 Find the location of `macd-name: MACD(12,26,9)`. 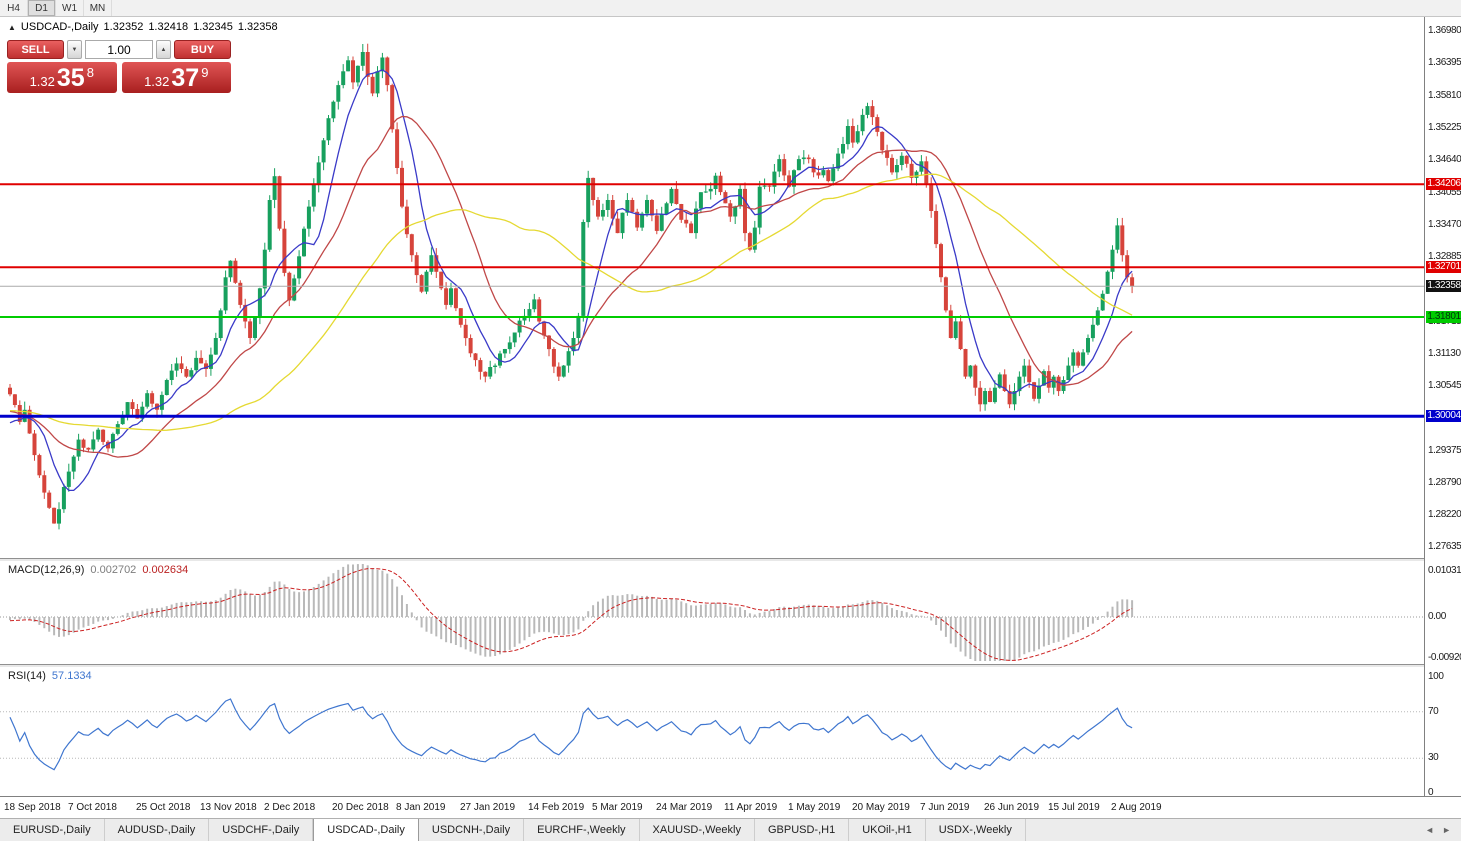

macd-name: MACD(12,26,9) is located at coordinates (46, 570).